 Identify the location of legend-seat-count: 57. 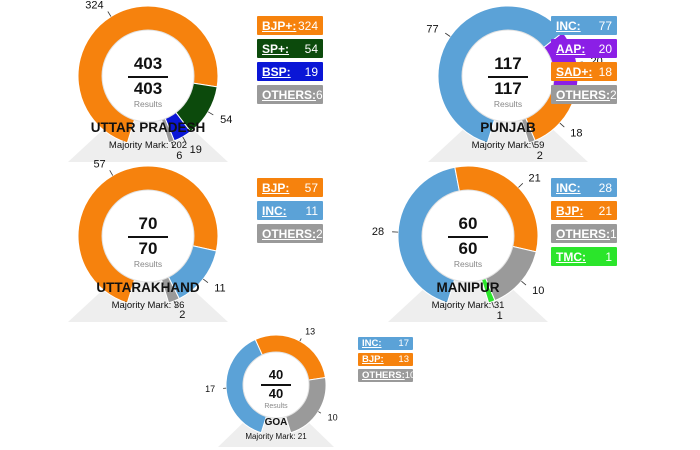
(311, 187).